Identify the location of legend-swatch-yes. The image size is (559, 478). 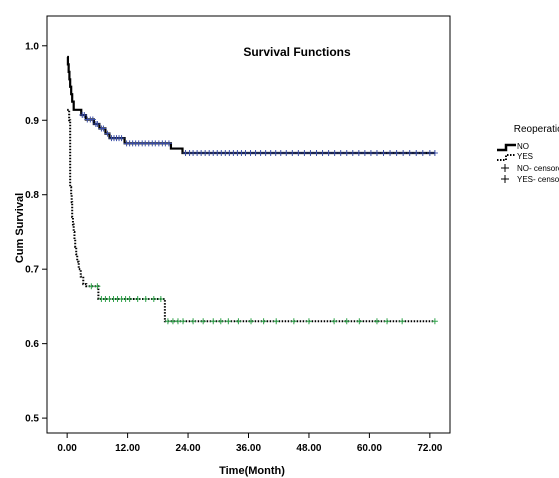
(506, 157).